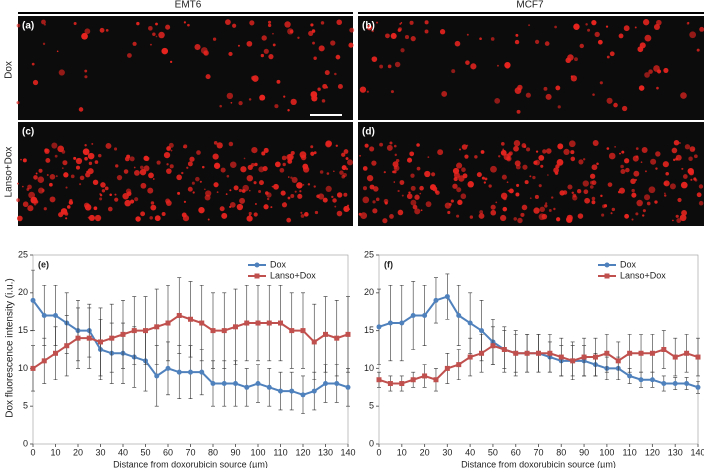 Image resolution: width=704 pixels, height=468 pixels. What do you see at coordinates (628, 264) in the screenshot?
I see `legend-label: Dox` at bounding box center [628, 264].